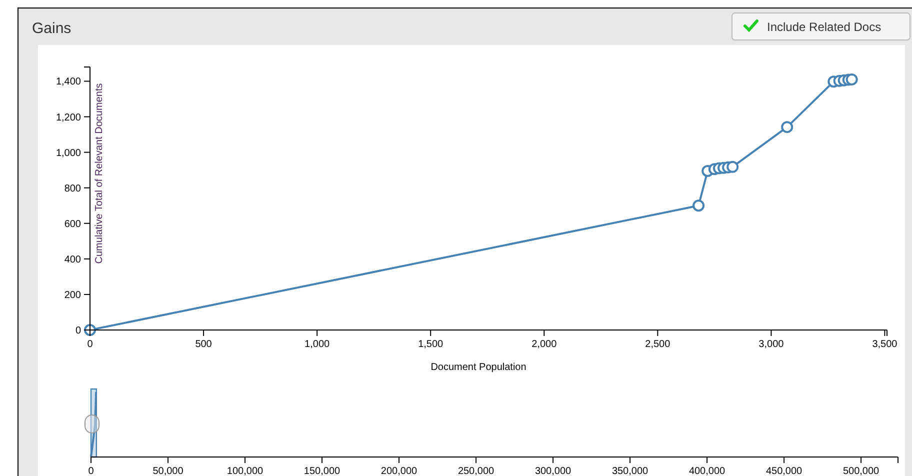 This screenshot has width=912, height=476. Describe the element at coordinates (478, 367) in the screenshot. I see `x-axis-title: Document Population` at that location.